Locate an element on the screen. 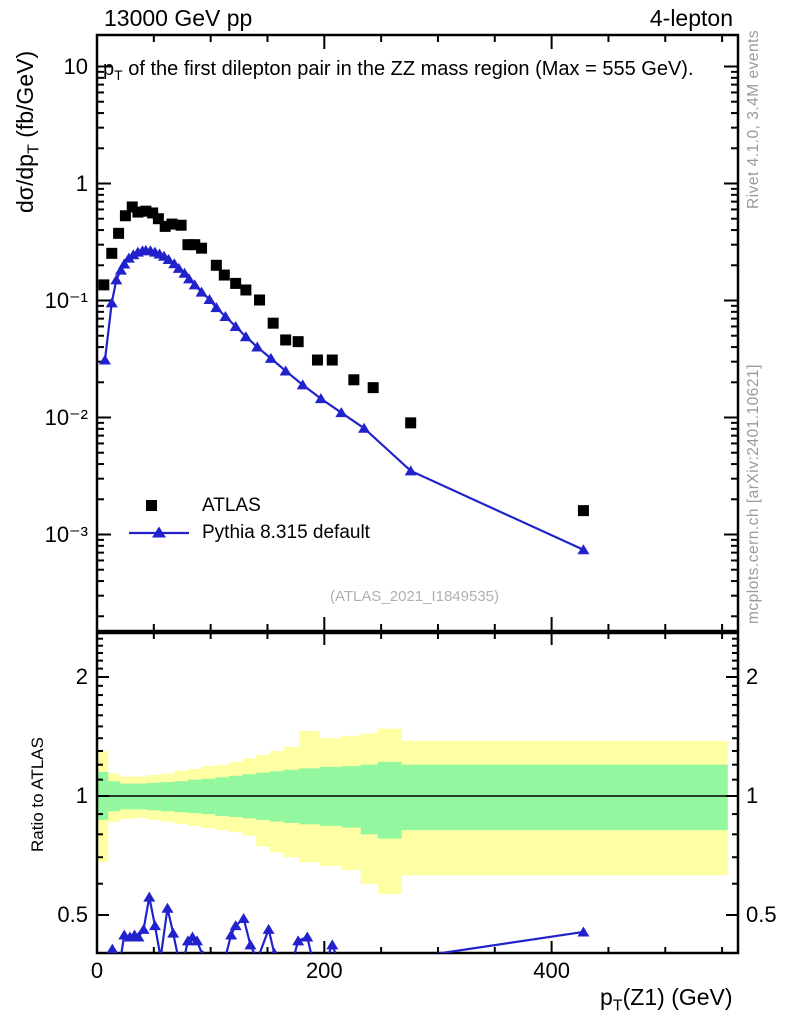 The height and width of the screenshot is (1024, 786). mcplots-arxiv-note: mcplots.cern.ch [arXiv:2401.10621] is located at coordinates (753, 494).